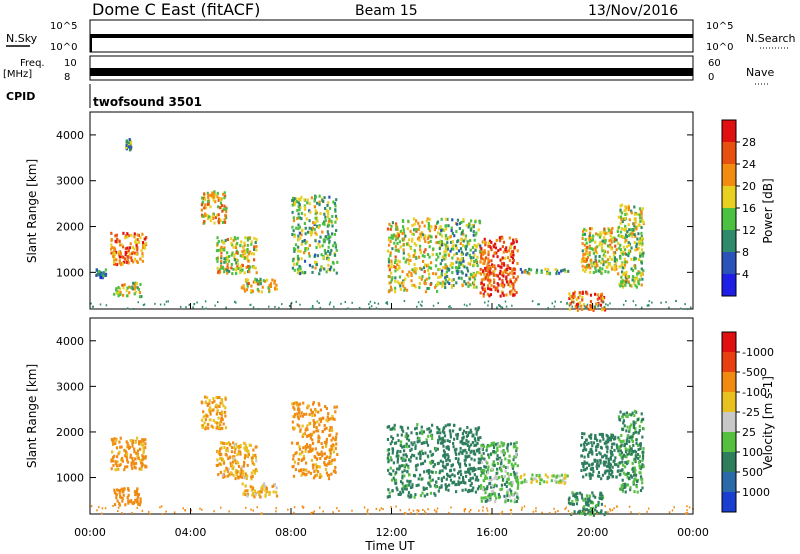 The image size is (800, 554). Describe the element at coordinates (729, 482) in the screenshot. I see `velocity-colorbar-swatch` at that location.